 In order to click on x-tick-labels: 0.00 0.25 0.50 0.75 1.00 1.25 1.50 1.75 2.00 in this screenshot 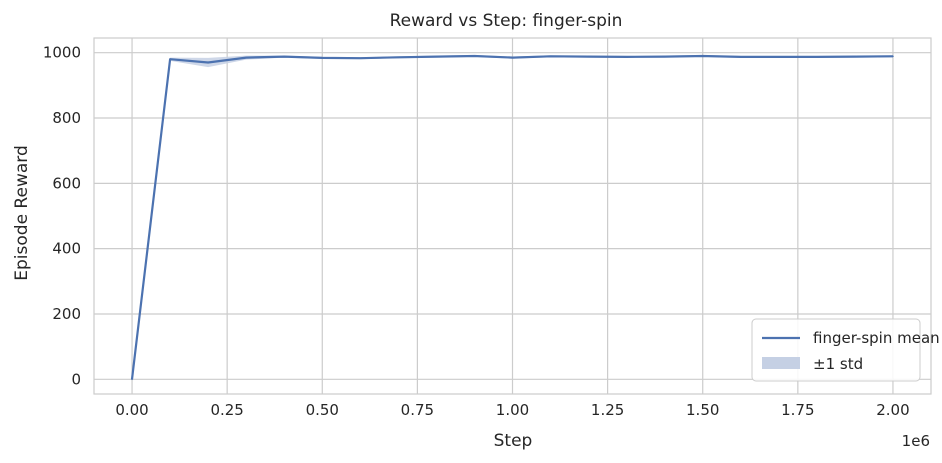, I will do `click(512, 410)`.